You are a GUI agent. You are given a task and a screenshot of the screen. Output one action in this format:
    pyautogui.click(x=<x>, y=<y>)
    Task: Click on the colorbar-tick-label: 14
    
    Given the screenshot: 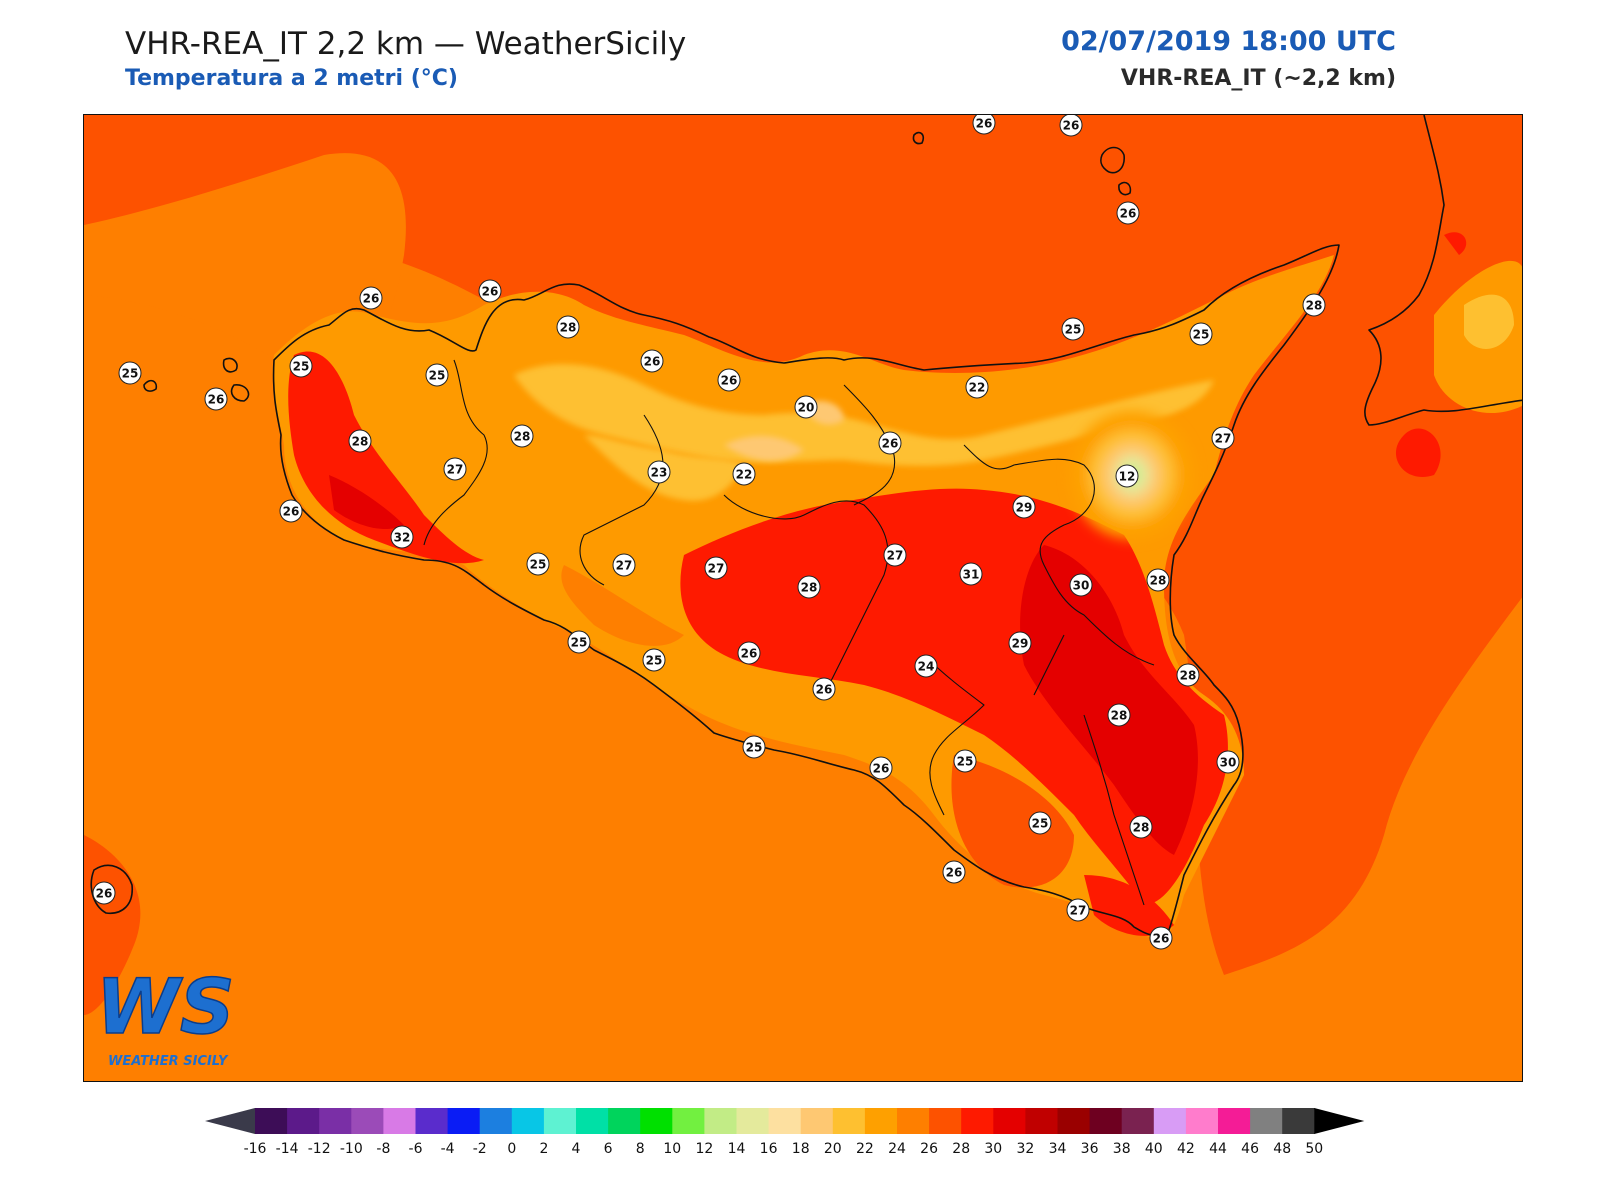 What is the action you would take?
    pyautogui.click(x=737, y=1149)
    